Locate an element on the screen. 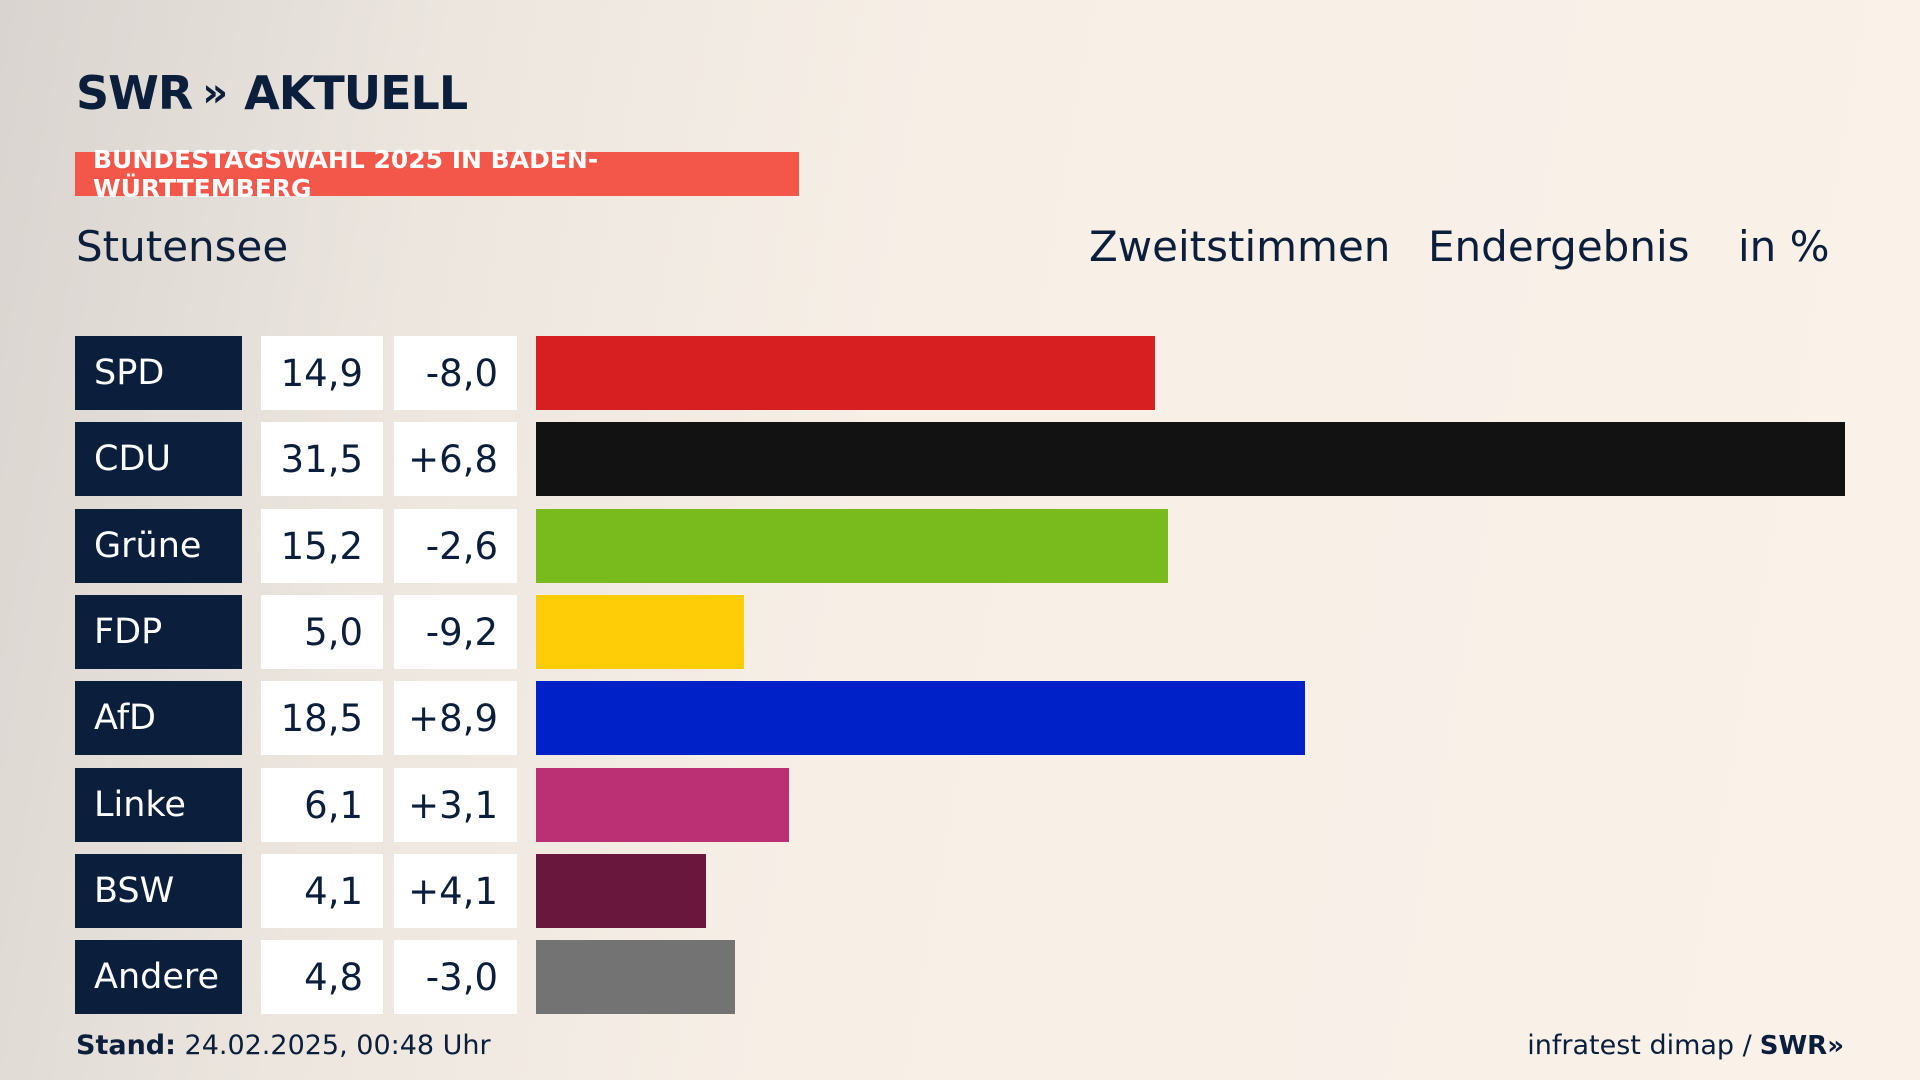  vote-share: 4,1 is located at coordinates (322, 891).